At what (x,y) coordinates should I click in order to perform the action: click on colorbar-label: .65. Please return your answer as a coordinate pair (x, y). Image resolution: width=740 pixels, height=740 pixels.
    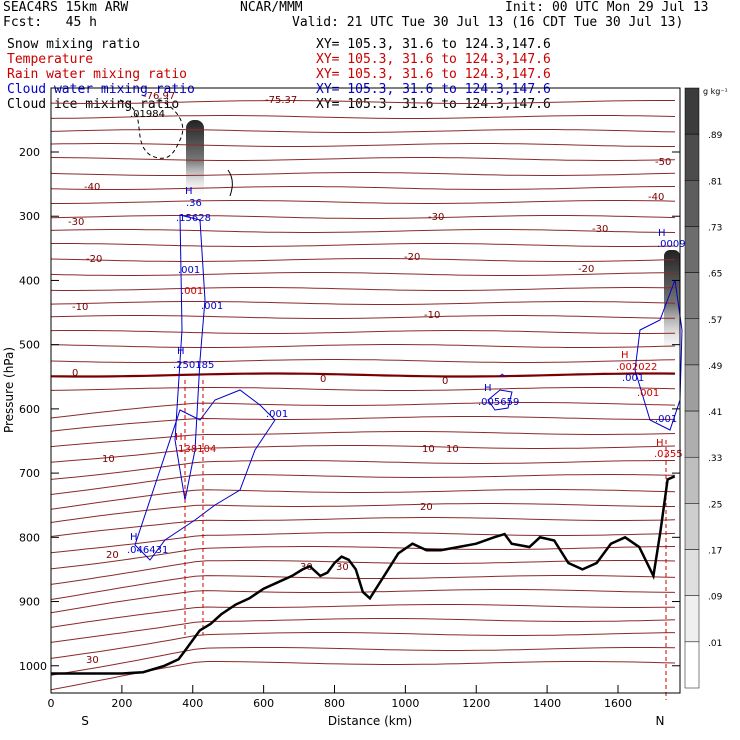
    Looking at the image, I should click on (715, 275).